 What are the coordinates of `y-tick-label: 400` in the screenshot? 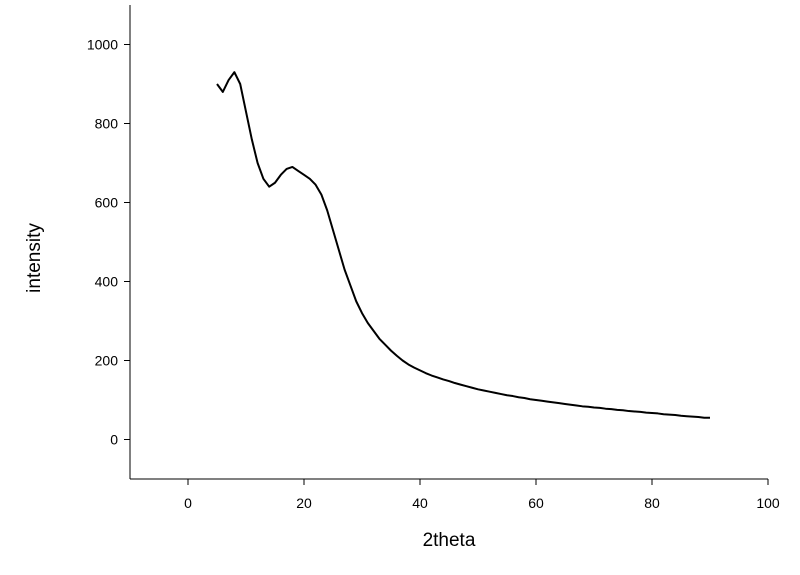 It's located at (107, 282).